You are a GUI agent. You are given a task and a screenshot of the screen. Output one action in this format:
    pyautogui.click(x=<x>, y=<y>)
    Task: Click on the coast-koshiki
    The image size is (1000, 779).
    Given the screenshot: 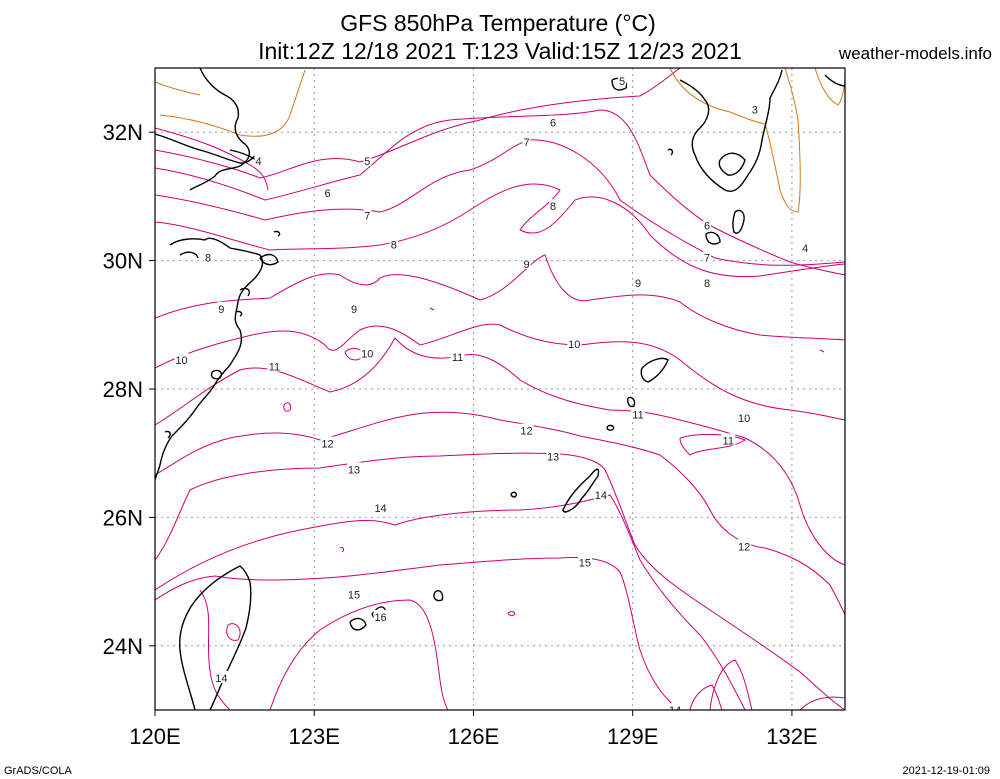 What is the action you would take?
    pyautogui.click(x=670, y=152)
    